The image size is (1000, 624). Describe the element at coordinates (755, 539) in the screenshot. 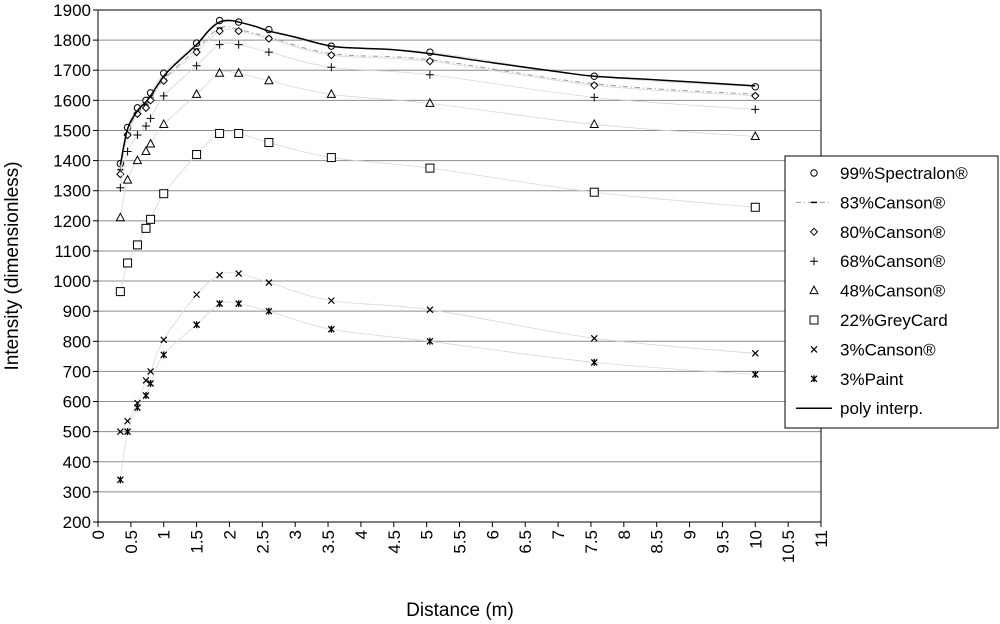

I see `x-tick-label: 10` at that location.